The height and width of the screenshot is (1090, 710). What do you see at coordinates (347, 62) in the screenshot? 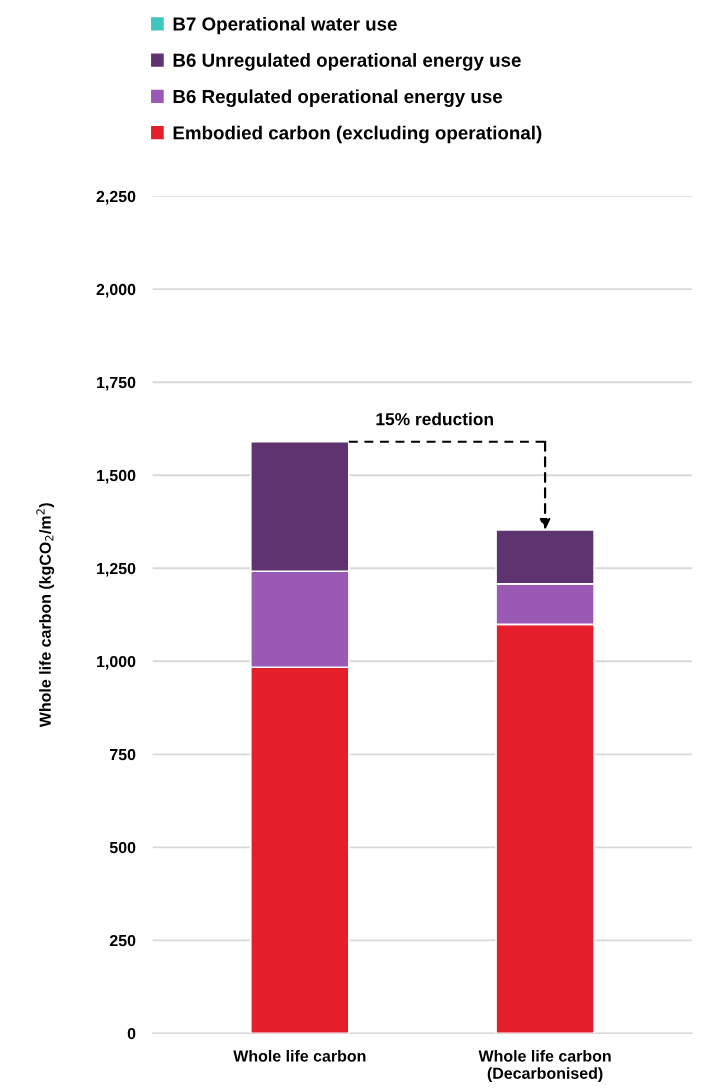
I see `legend-label: B6 Unregulated operational energy use` at bounding box center [347, 62].